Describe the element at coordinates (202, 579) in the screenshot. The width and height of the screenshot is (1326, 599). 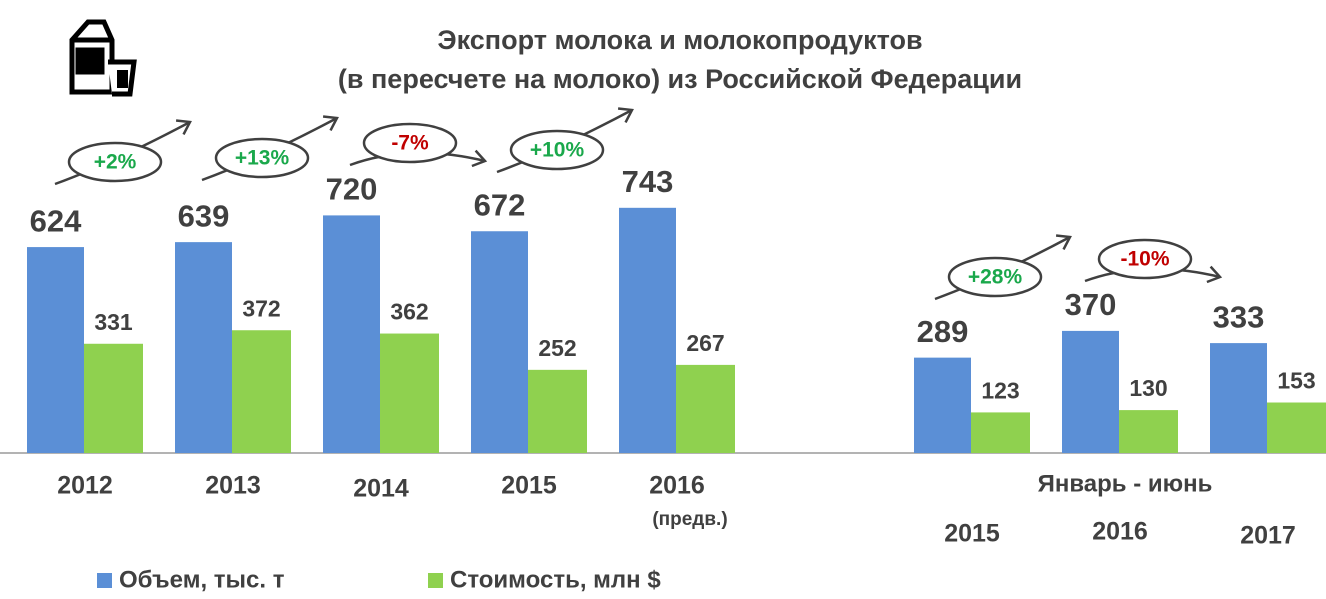
I see `legend-label: Объем, тыс. т` at that location.